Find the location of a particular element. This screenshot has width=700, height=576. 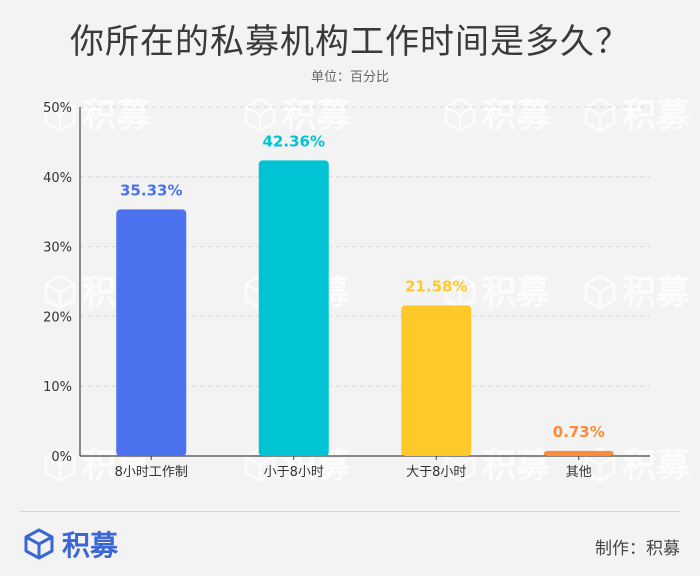

data-label: 35.33% is located at coordinates (151, 190).